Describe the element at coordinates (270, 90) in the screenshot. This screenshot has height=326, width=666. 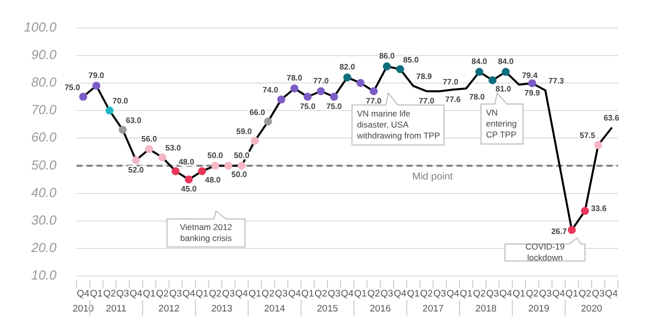
I see `data-label: 74.0` at that location.